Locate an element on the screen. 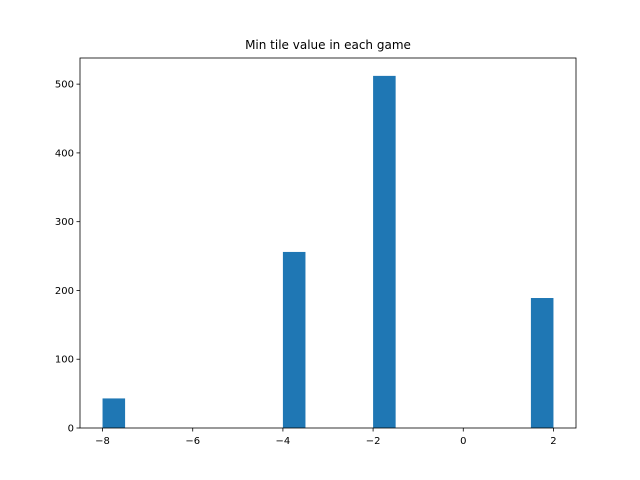 The image size is (640, 480). x-tick-label: −4 is located at coordinates (283, 441).